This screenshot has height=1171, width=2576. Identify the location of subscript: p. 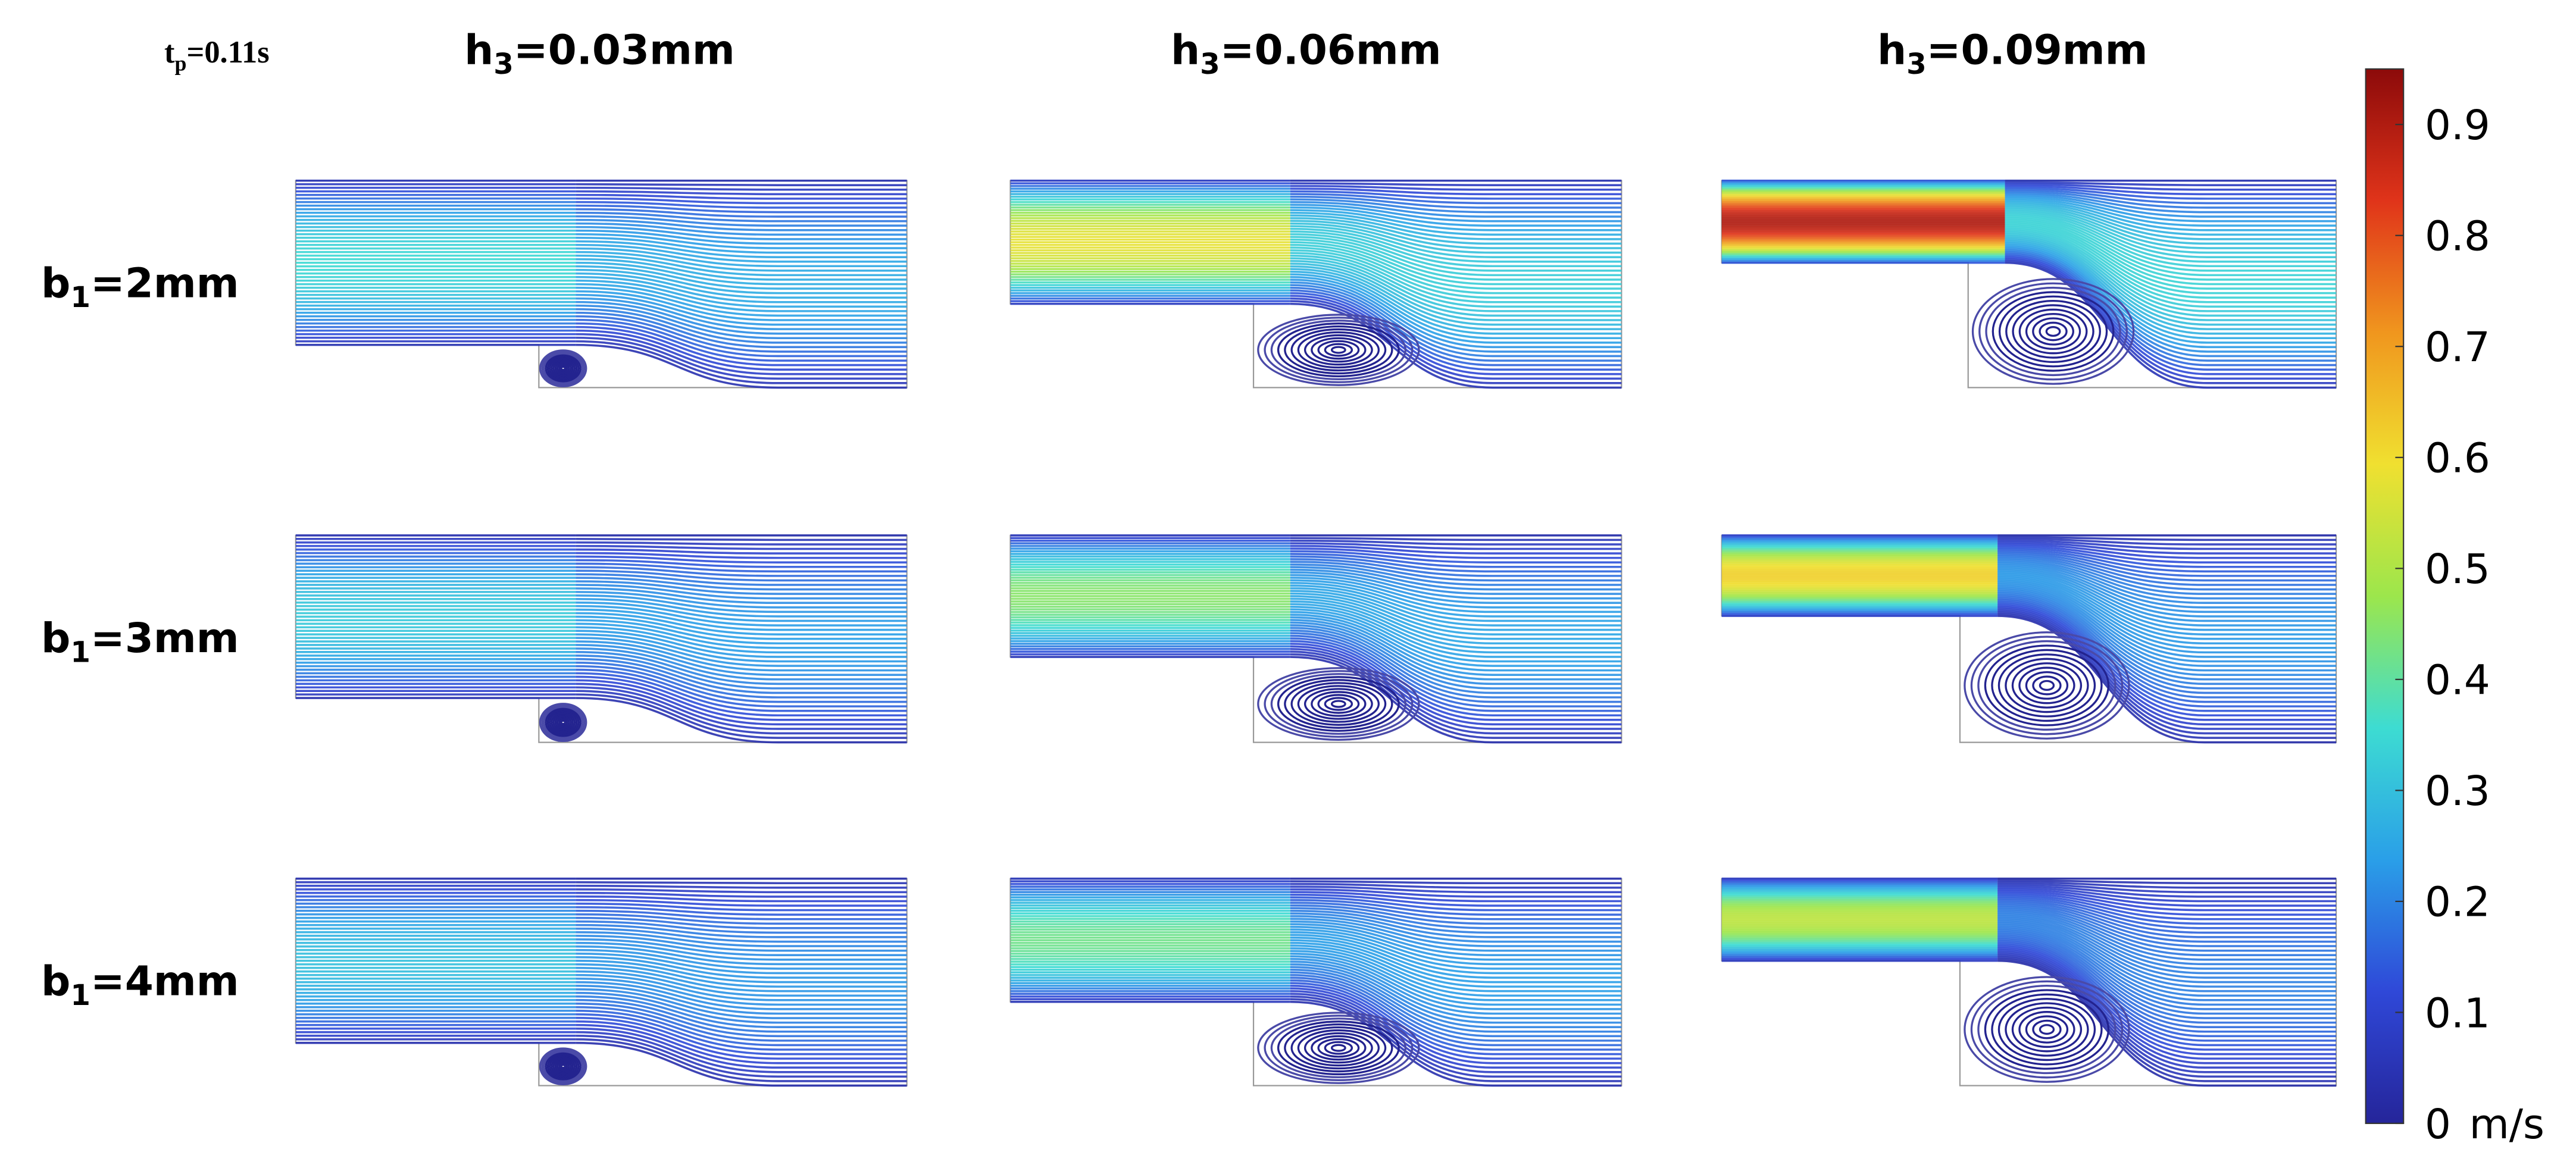
(180, 64).